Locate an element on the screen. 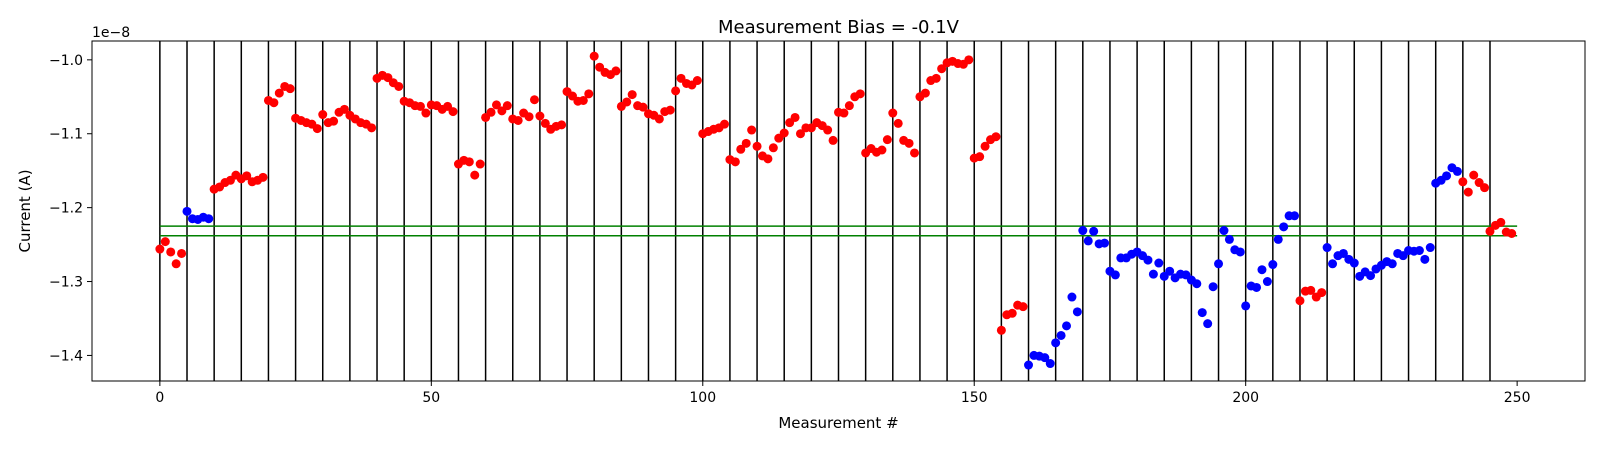 The width and height of the screenshot is (1600, 450). y-tick-label: −1.2 is located at coordinates (66, 209).